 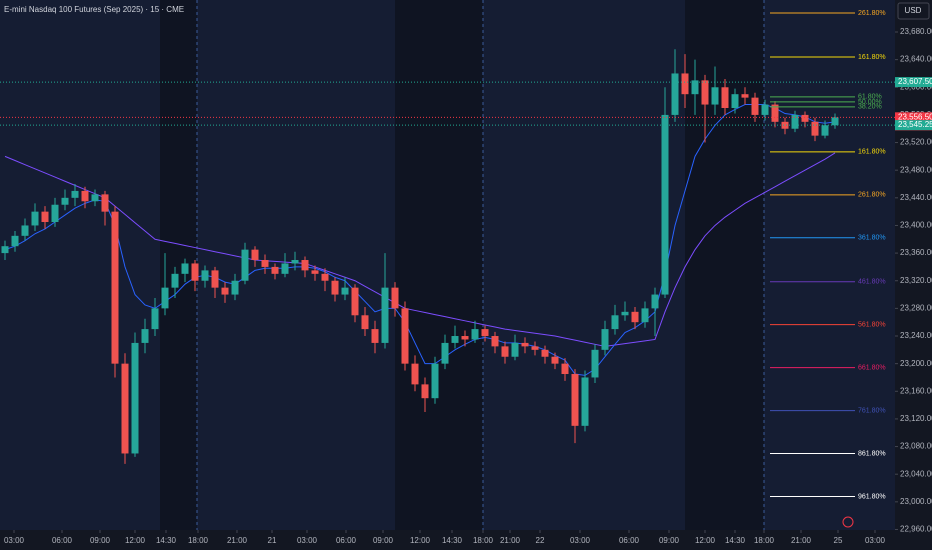 What do you see at coordinates (916, 307) in the screenshot?
I see `y-tick-label: 23,280.00` at bounding box center [916, 307].